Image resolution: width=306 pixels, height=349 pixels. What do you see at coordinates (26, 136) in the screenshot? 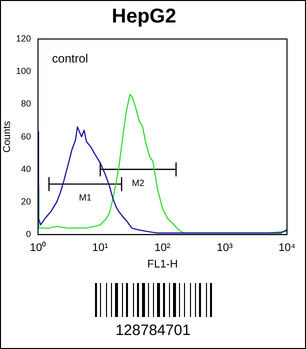
I see `y-tick-label: 60` at bounding box center [26, 136].